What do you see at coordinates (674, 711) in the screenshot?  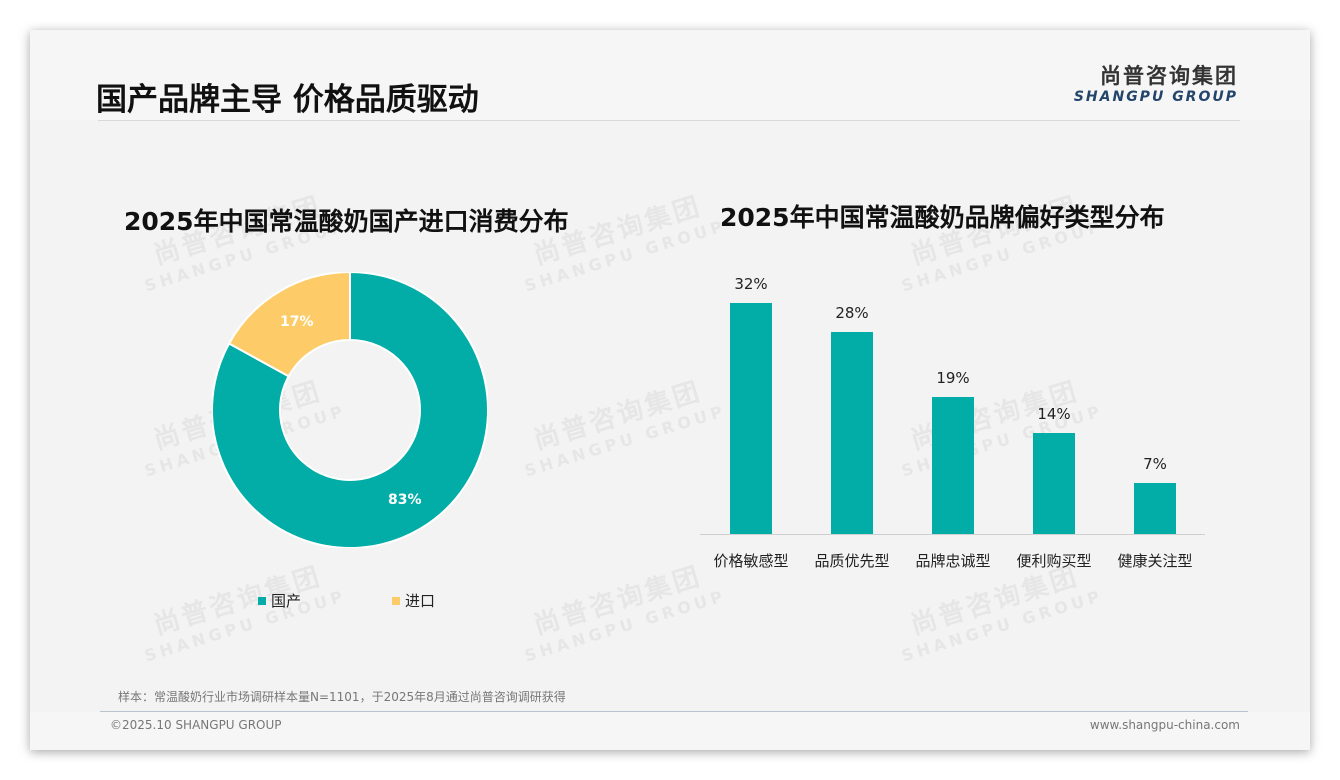 I see `footer-divider` at bounding box center [674, 711].